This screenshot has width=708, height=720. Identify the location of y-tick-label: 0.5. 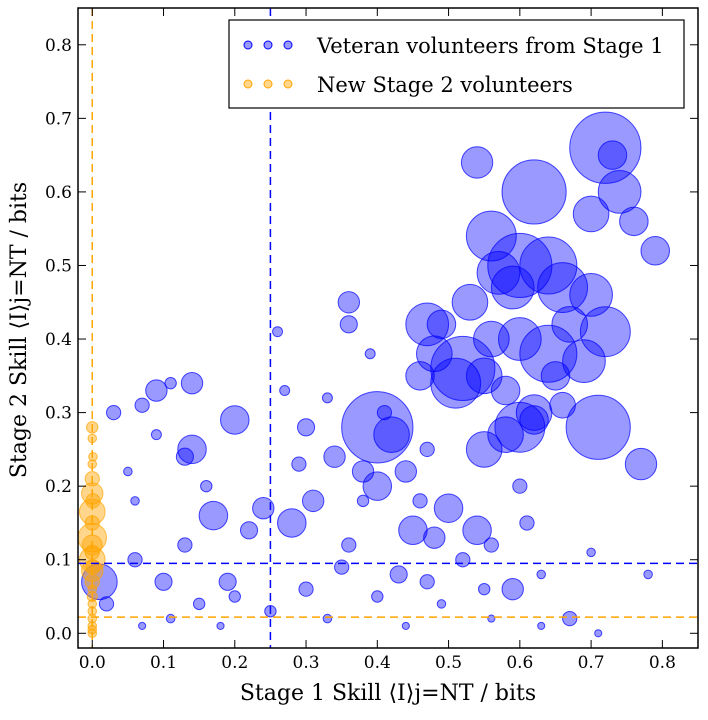
(58, 266).